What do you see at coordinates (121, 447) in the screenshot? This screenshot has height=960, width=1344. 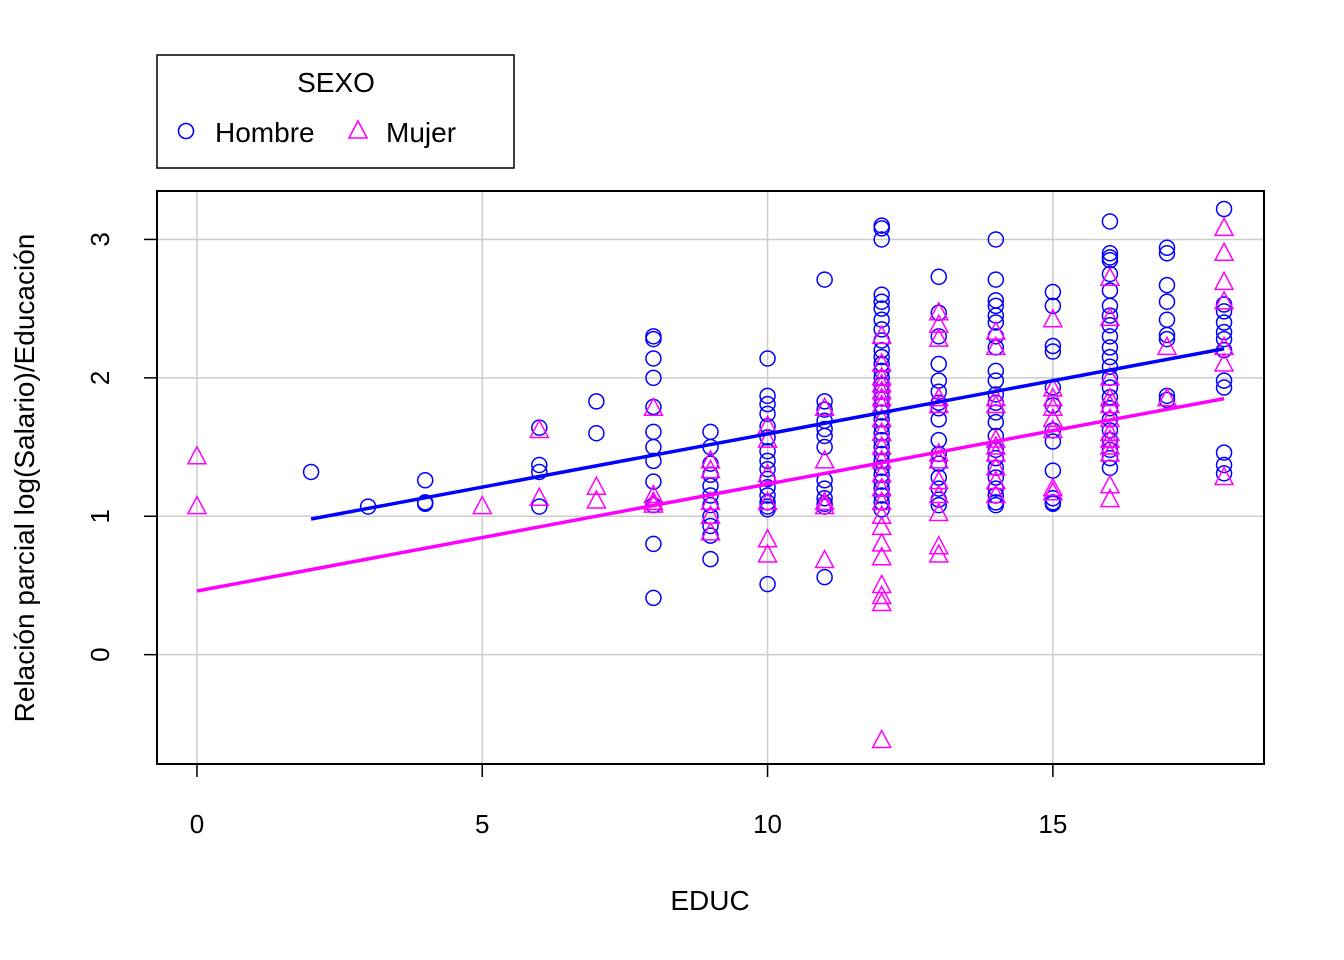 I see `y-axis: 0 1 2 3` at bounding box center [121, 447].